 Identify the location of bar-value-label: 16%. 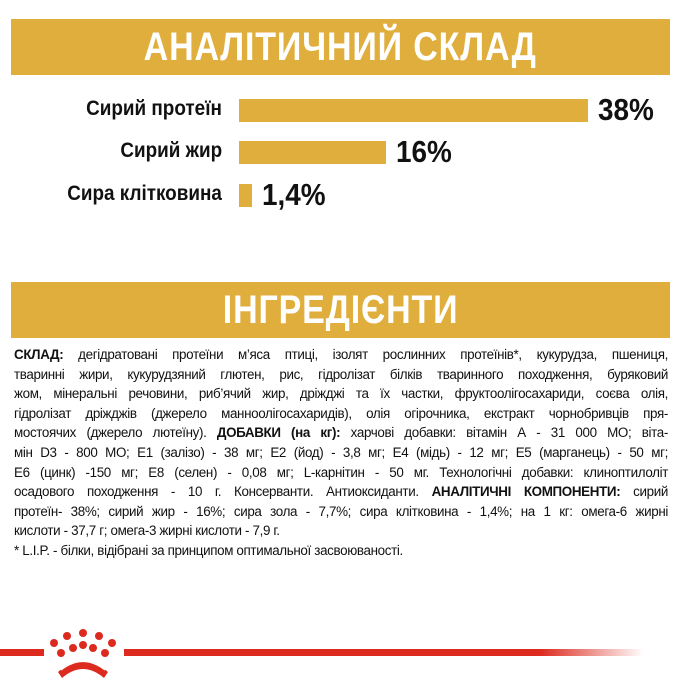
(423, 151).